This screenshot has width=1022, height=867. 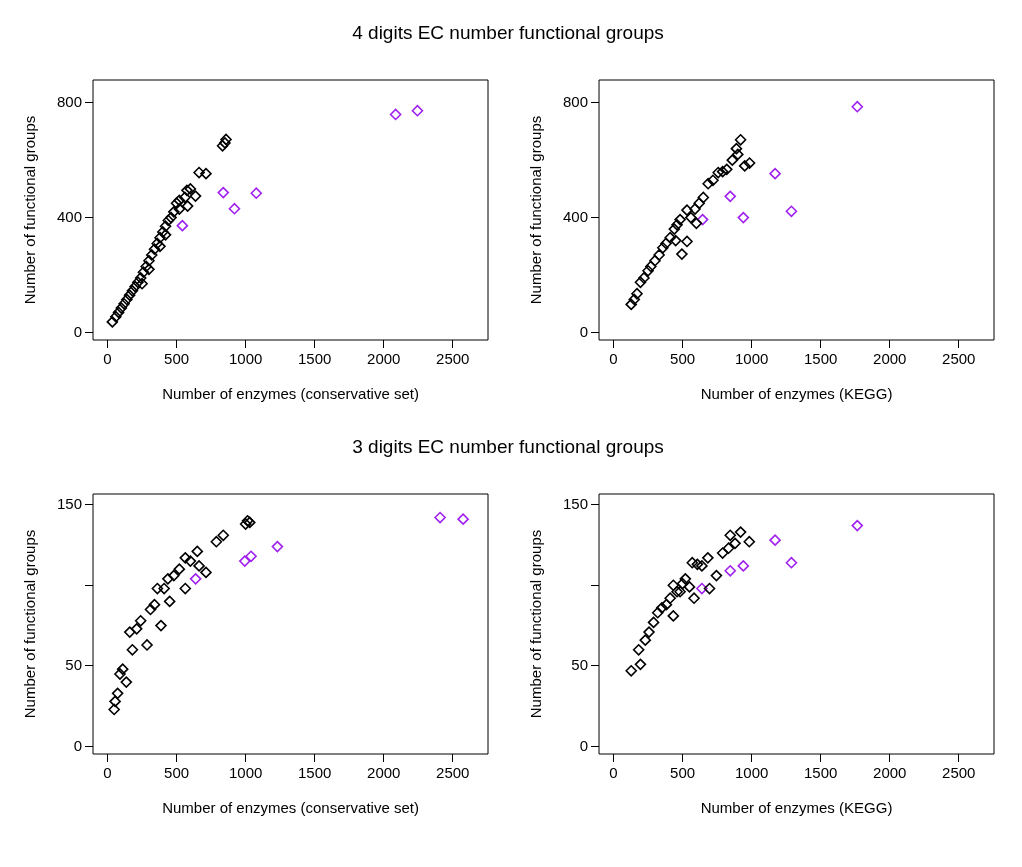 I want to click on y-axis-title: Number of functional groups, so click(x=536, y=210).